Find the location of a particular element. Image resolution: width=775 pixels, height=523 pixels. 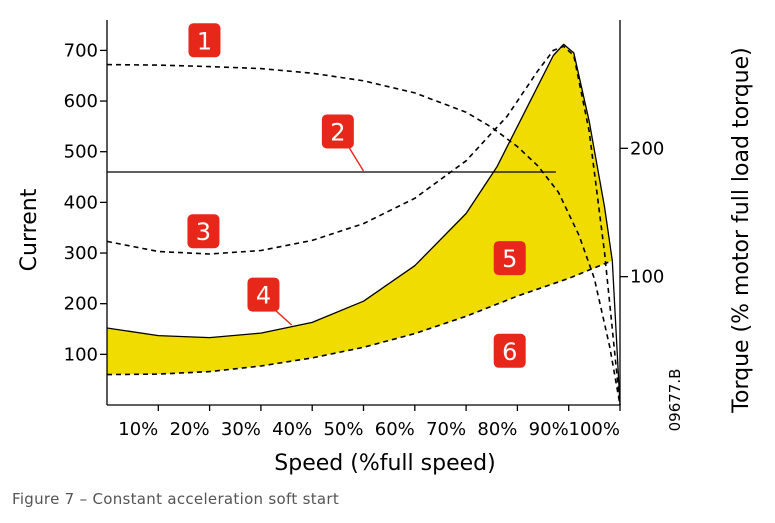

x-tick-label: 10% is located at coordinates (138, 429).